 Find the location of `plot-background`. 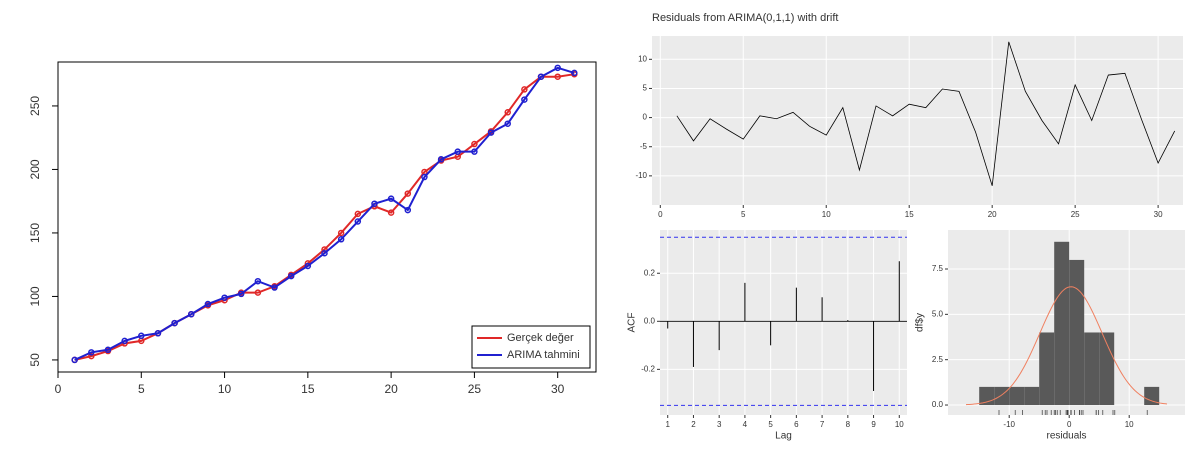

plot-background is located at coordinates (783, 322).